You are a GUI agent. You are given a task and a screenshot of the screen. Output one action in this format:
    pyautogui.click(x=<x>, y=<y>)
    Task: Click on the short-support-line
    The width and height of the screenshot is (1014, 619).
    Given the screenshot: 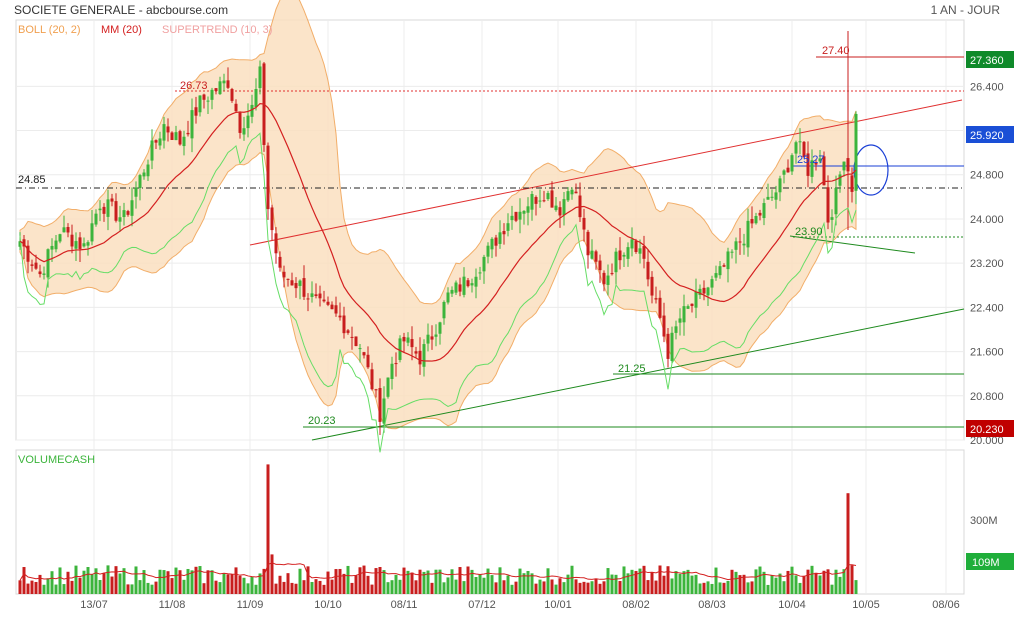 What is the action you would take?
    pyautogui.click(x=852, y=244)
    